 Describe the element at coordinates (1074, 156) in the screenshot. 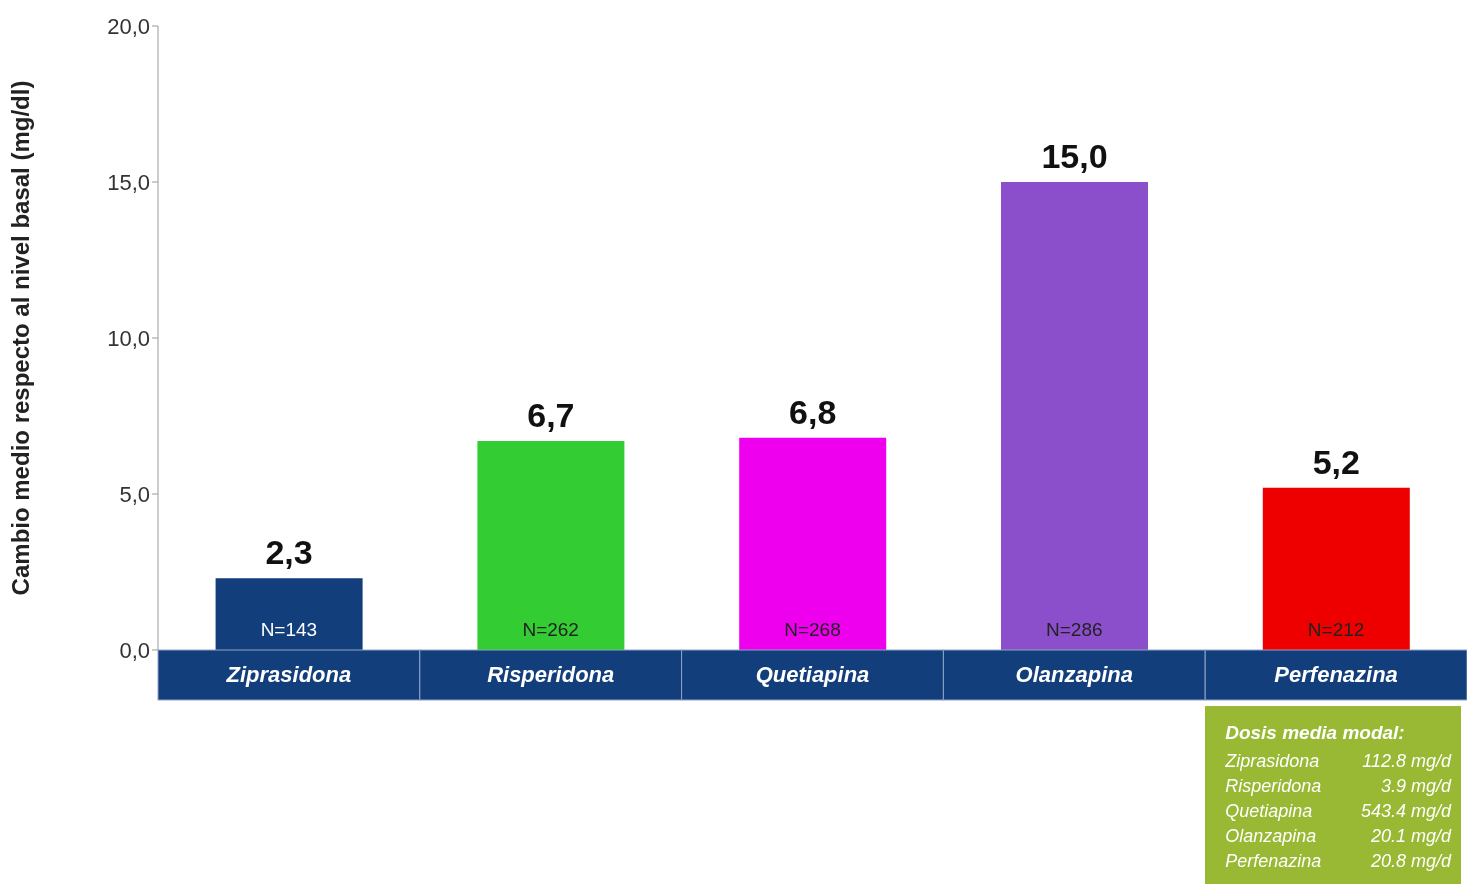

I see `data-label: 15,0` at that location.